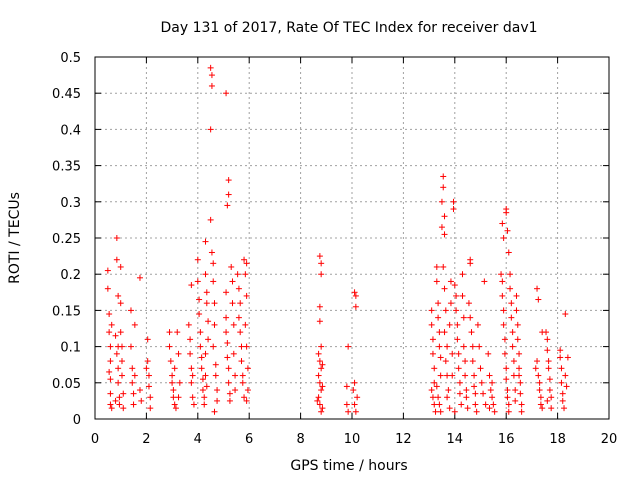 Image resolution: width=640 pixels, height=480 pixels. Describe the element at coordinates (609, 439) in the screenshot. I see `x-tick-label: 20` at that location.